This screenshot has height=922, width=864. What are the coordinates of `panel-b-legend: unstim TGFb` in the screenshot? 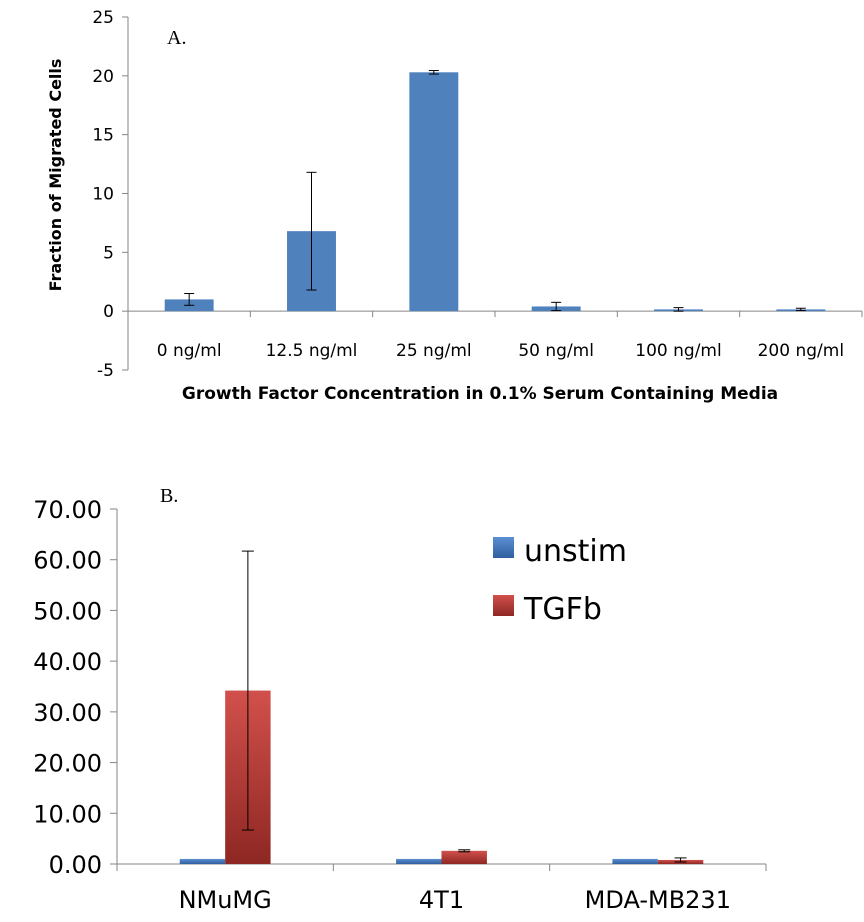 It's located at (560, 580).